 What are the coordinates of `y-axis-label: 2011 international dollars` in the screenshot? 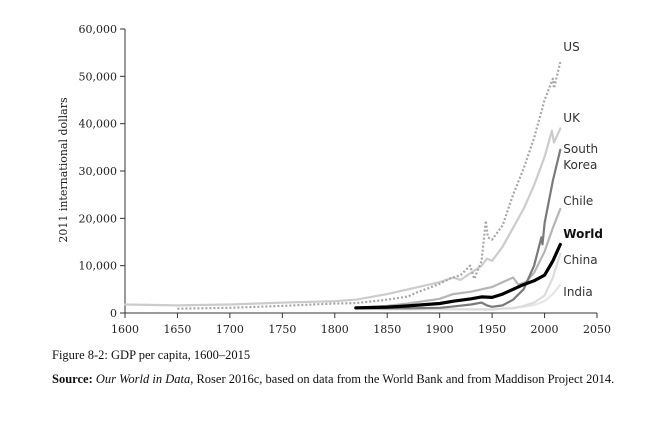 It's located at (63, 170).